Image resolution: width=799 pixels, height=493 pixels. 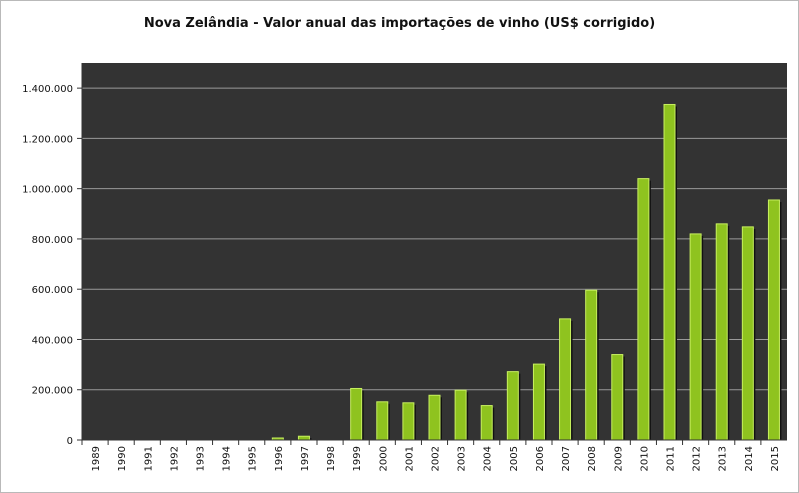 What do you see at coordinates (617, 397) in the screenshot?
I see `bar-2009` at bounding box center [617, 397].